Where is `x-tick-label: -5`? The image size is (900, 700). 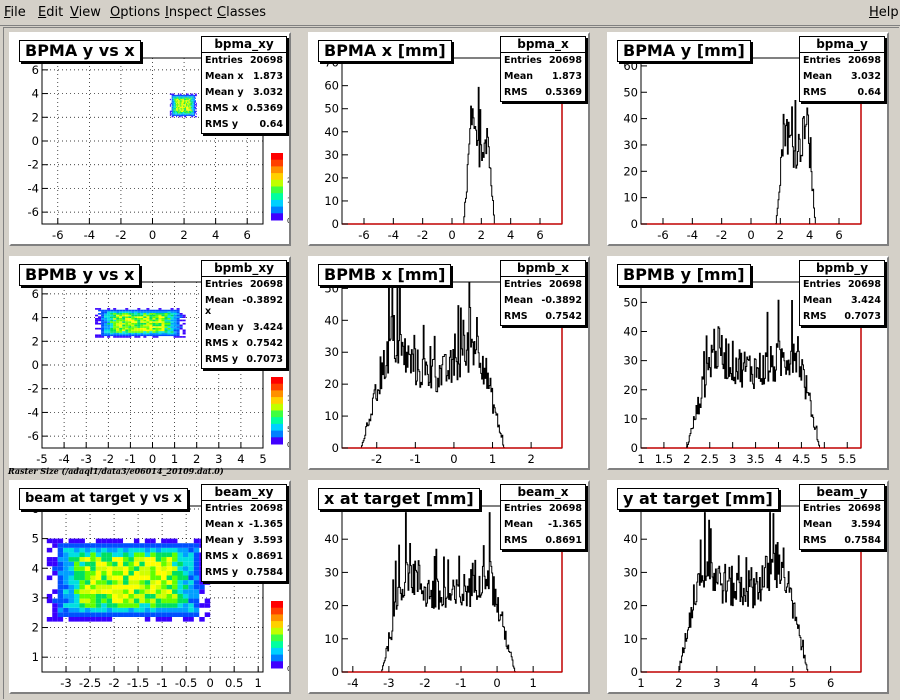 x-tick-label: -5 is located at coordinates (41, 459).